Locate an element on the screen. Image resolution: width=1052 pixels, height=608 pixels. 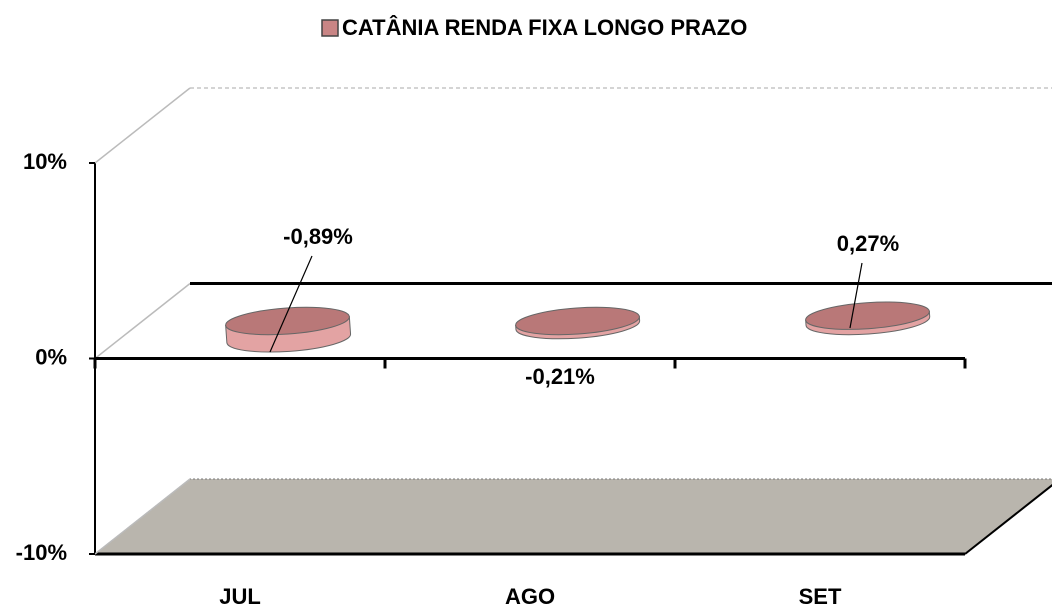
y-tick-label: -10% is located at coordinates (41, 552).